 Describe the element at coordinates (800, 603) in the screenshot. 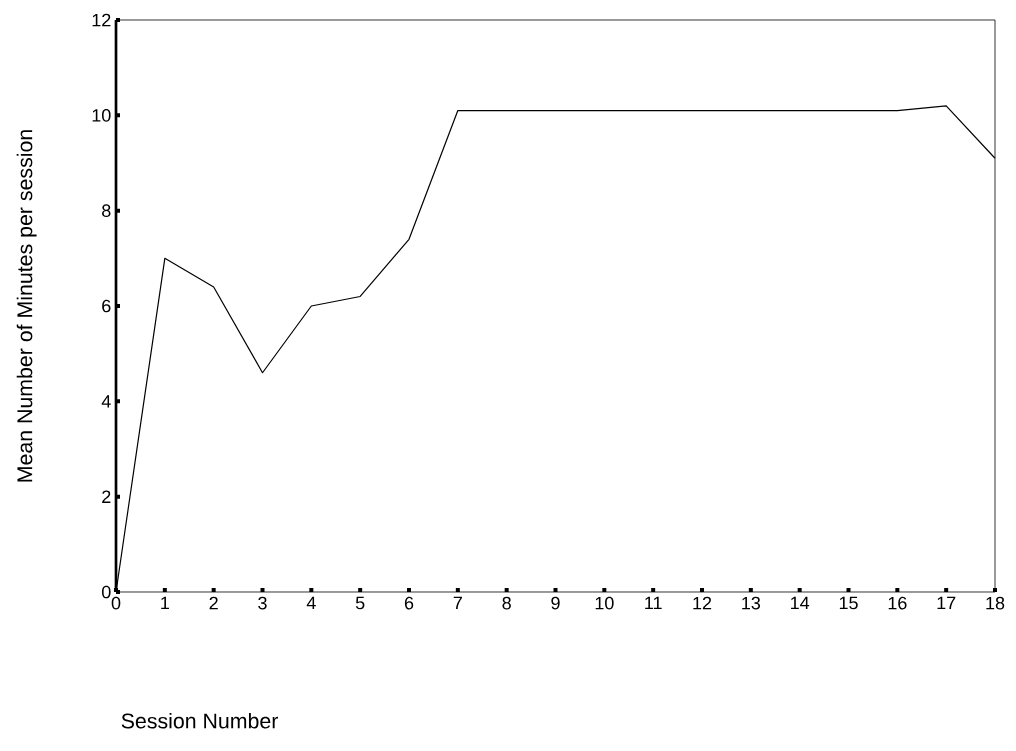

I see `x-tick-label: 14` at that location.